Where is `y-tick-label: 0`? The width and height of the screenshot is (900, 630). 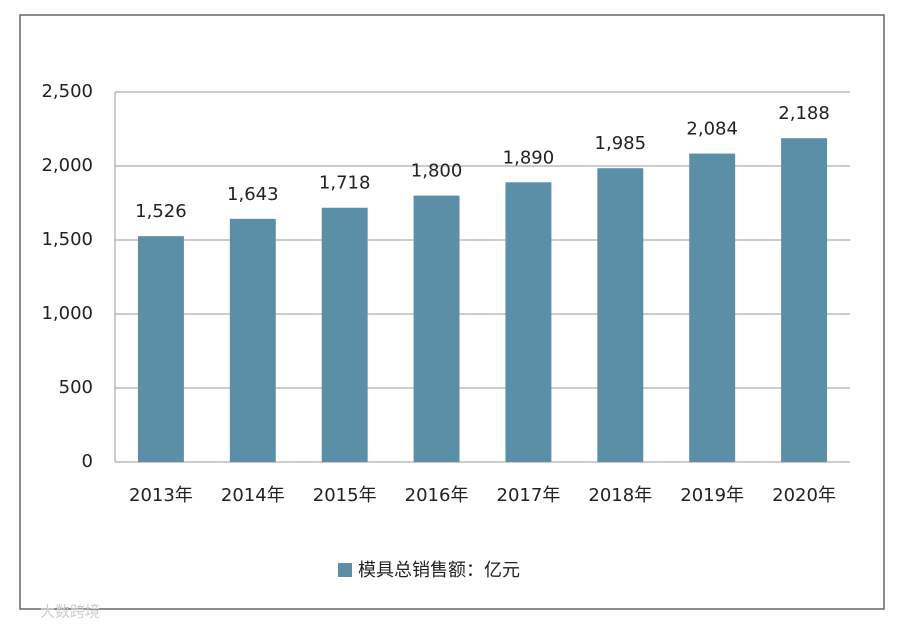
y-tick-label: 0 is located at coordinates (87, 461).